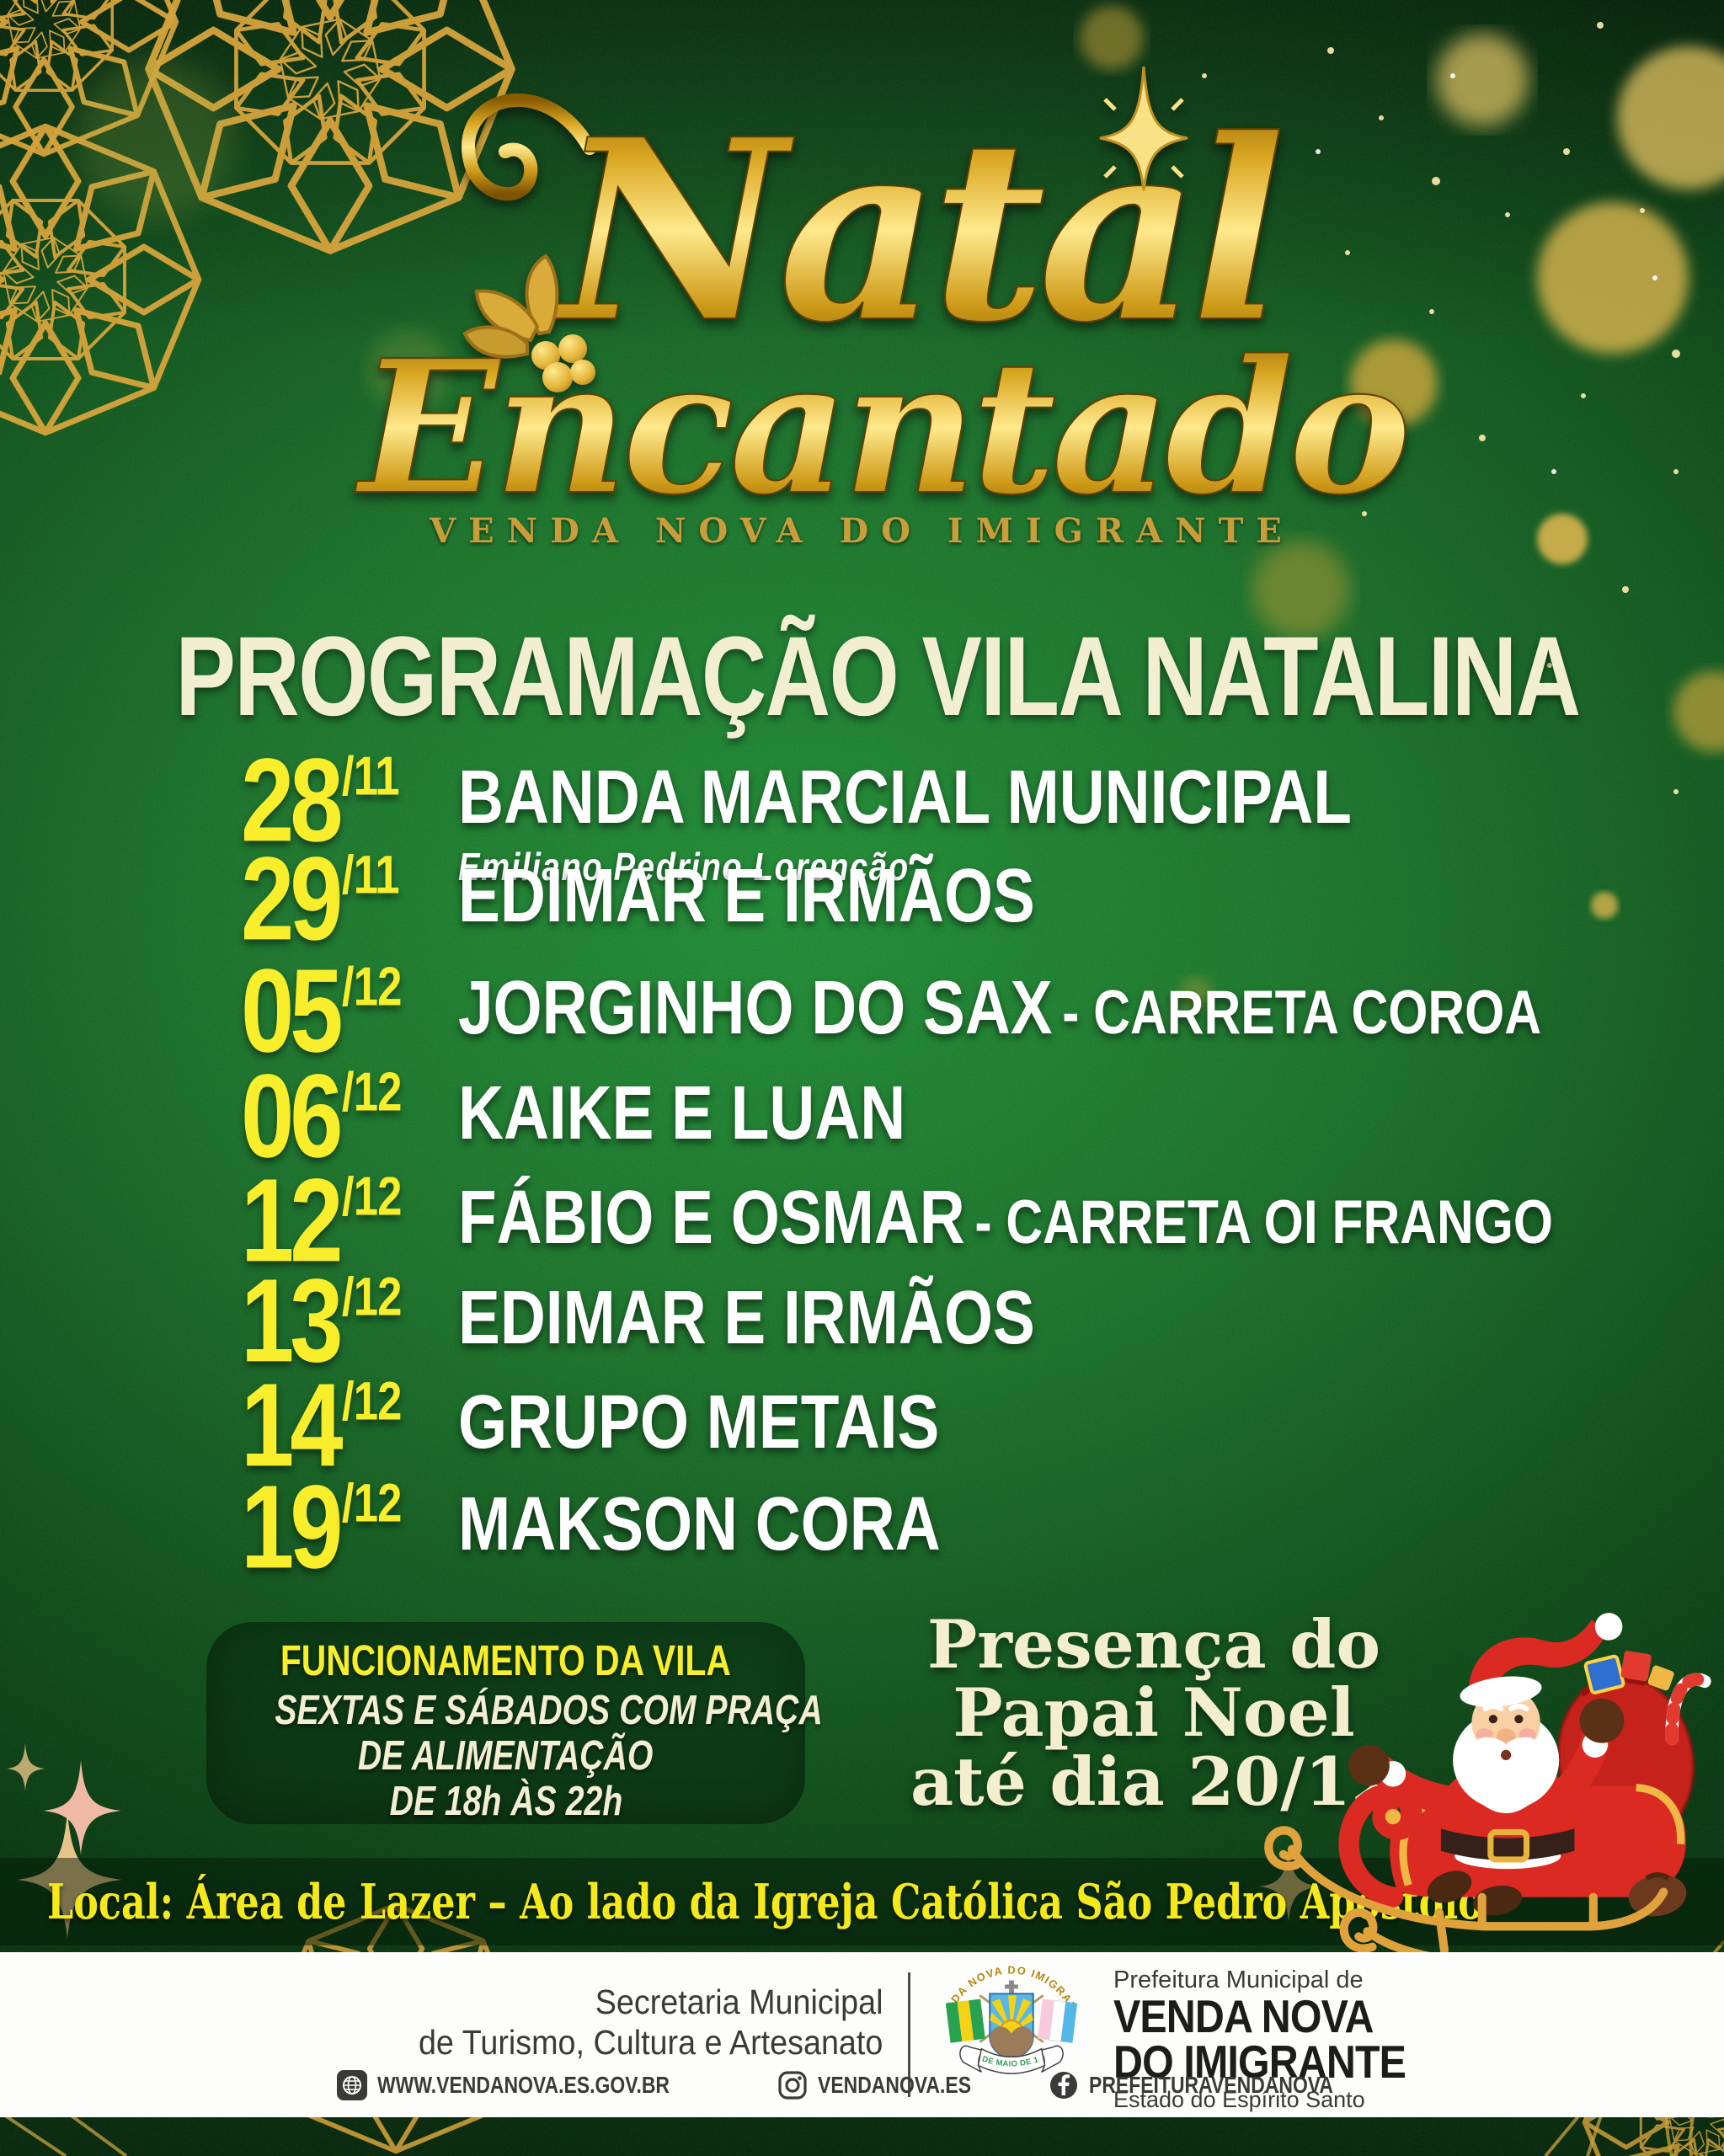 This screenshot has width=1724, height=2156. I want to click on schedule-row: 05/12 JORGINHO DO SAX - CARRETA COROA, so click(966, 1011).